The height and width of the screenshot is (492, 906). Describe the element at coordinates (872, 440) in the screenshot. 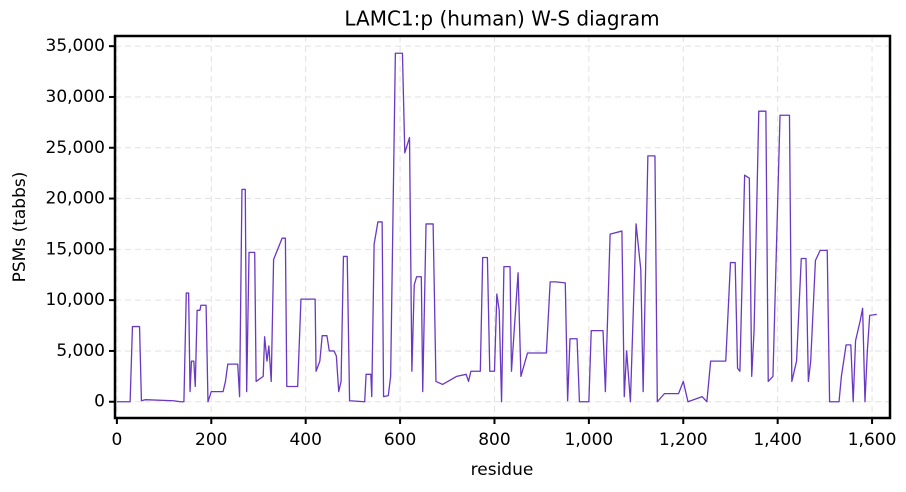

I see `x-tick-label: 1,600` at that location.